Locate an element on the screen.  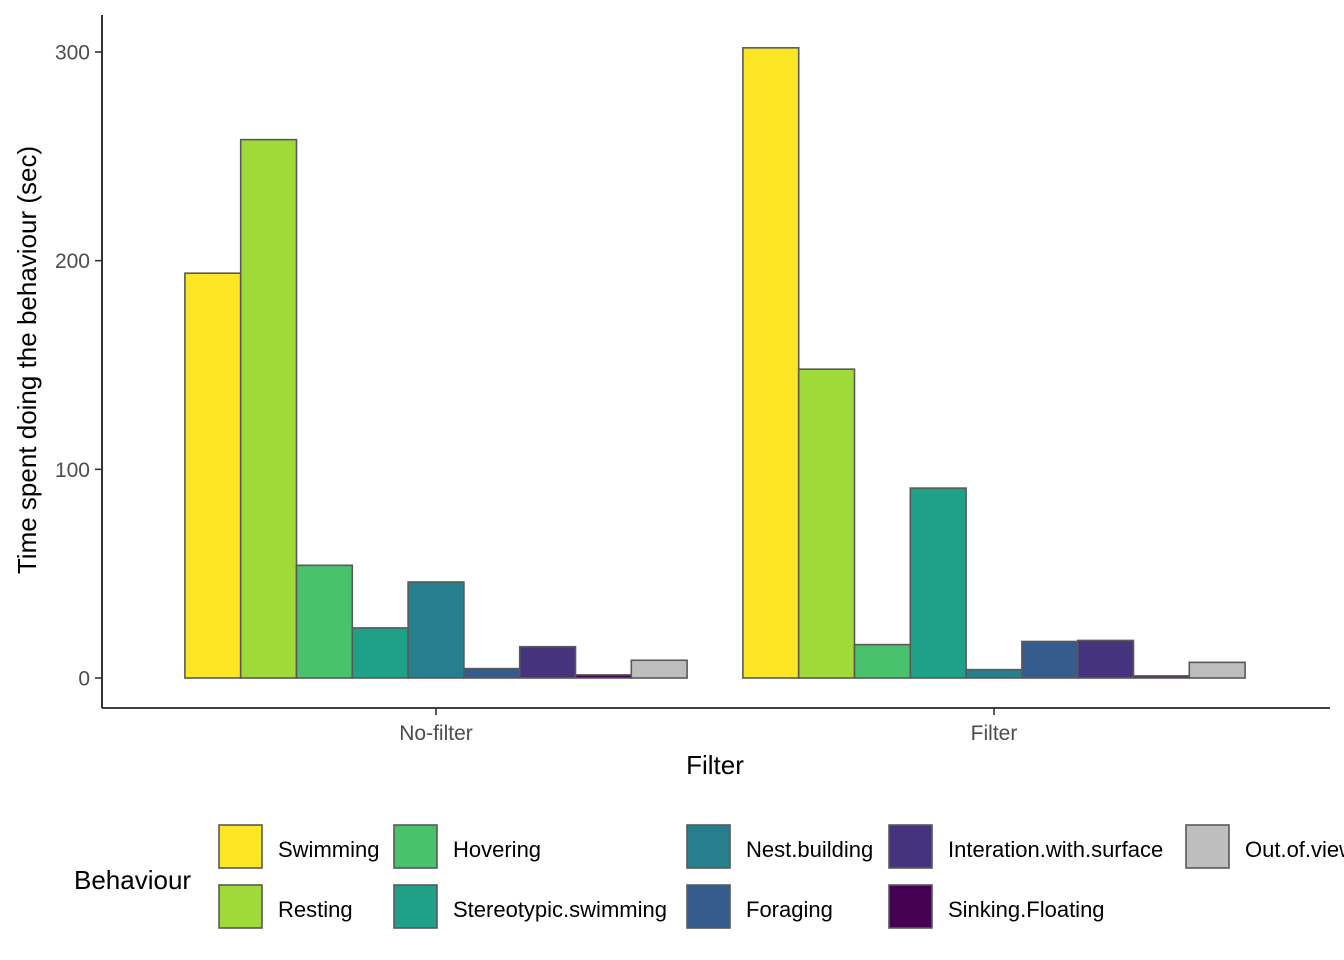
x-tick-label: No-filter is located at coordinates (436, 733).